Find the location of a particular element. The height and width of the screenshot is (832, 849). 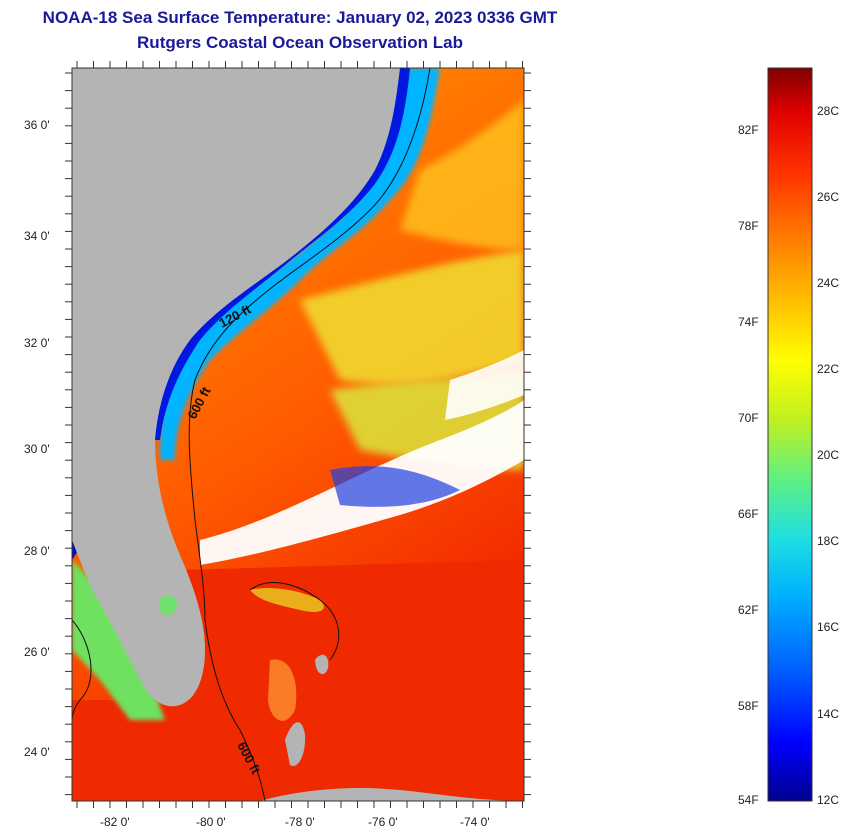

colorbar-celsius-label: 26C is located at coordinates (828, 197).